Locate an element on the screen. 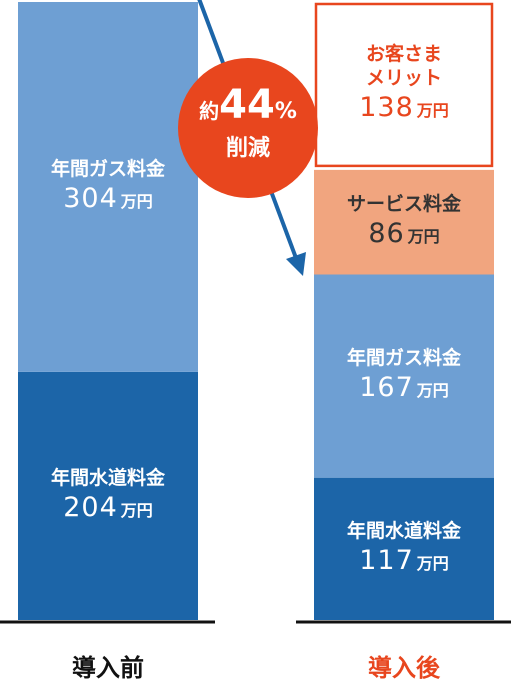  value-row: 138 万円 is located at coordinates (404, 108).